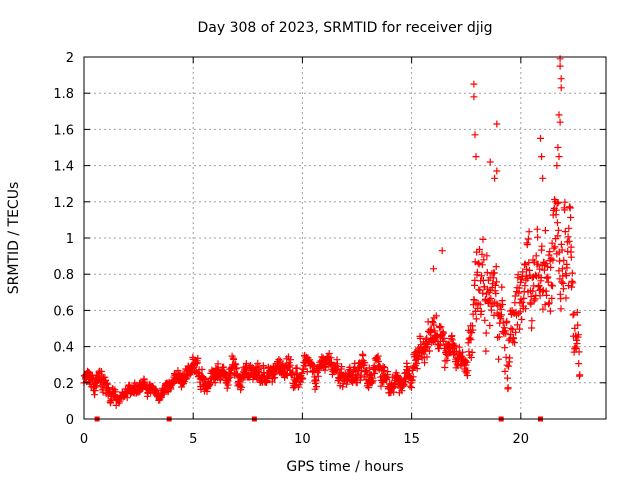 This screenshot has width=640, height=480. Describe the element at coordinates (63, 275) in the screenshot. I see `y-tick-label: 0.8` at that location.